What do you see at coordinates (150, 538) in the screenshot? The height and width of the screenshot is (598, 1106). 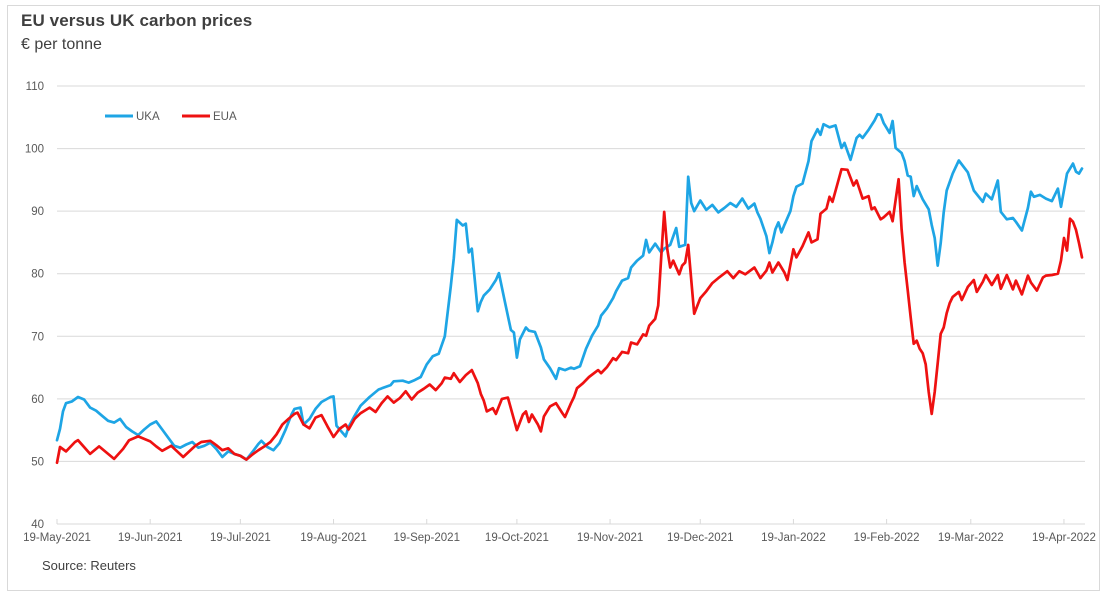 I see `x-axis-label: 19-Jun-2021` at bounding box center [150, 538].